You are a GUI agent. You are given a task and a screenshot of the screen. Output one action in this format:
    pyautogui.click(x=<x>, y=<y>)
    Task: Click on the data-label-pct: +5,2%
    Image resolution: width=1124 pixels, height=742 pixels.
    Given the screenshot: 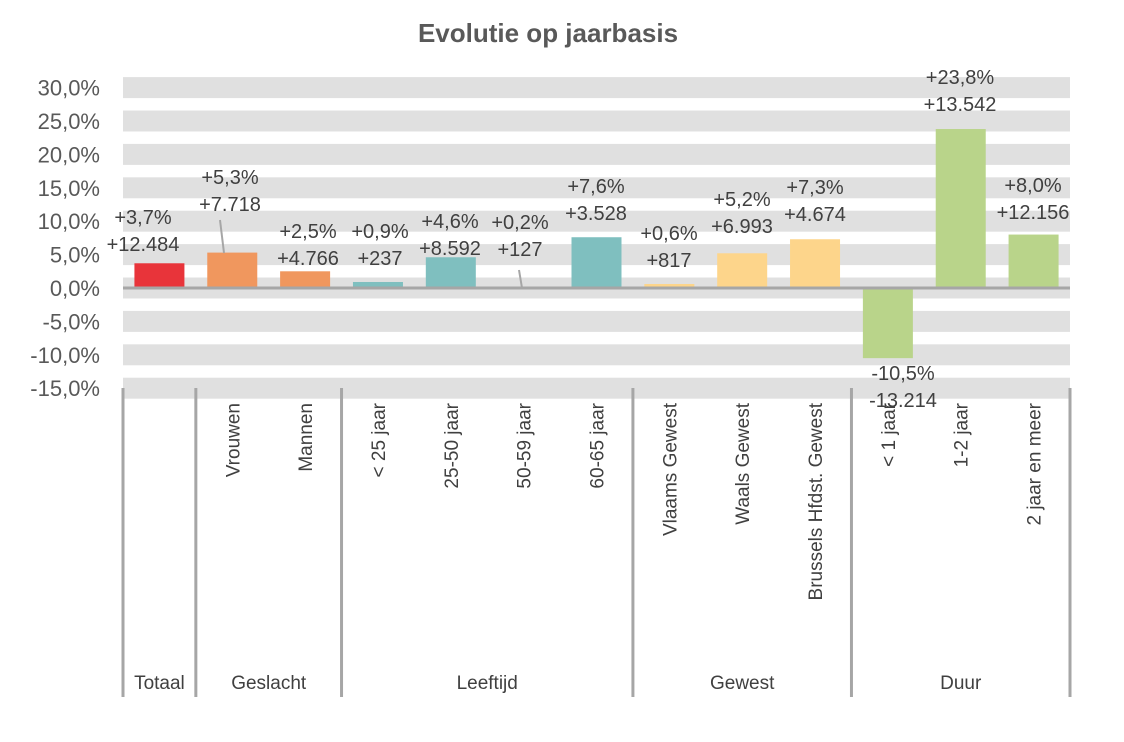 What is the action you would take?
    pyautogui.click(x=741, y=200)
    